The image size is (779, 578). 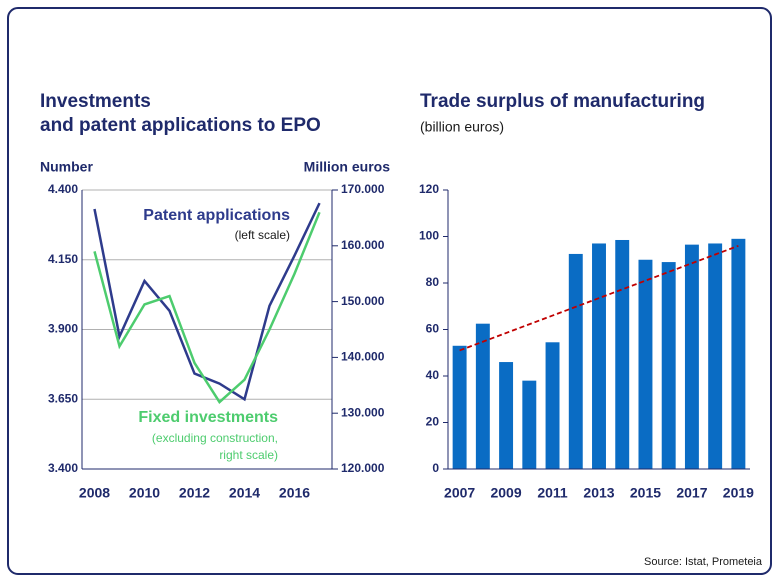 What do you see at coordinates (95, 101) in the screenshot?
I see `chart-title: Investments` at bounding box center [95, 101].